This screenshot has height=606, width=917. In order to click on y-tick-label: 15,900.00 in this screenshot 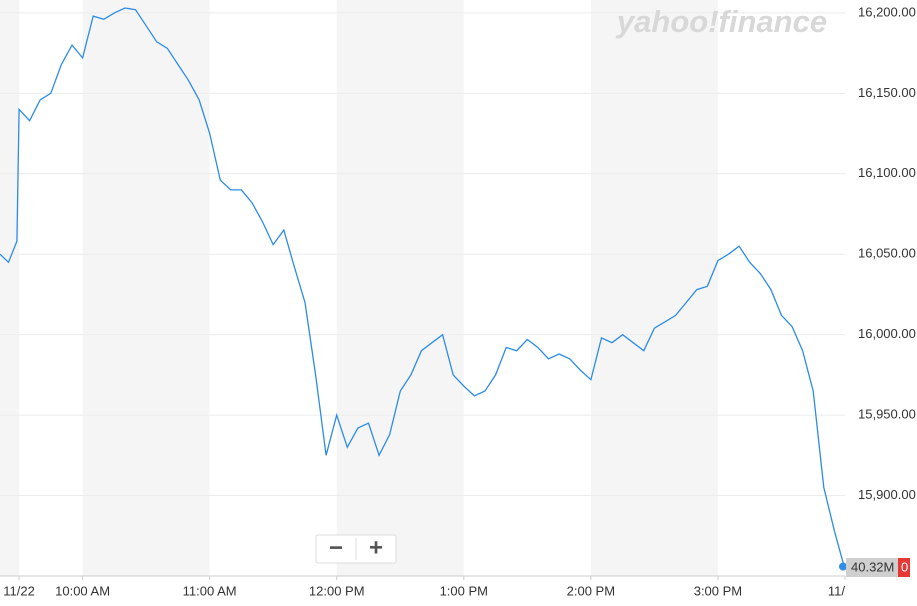, I will do `click(887, 494)`.